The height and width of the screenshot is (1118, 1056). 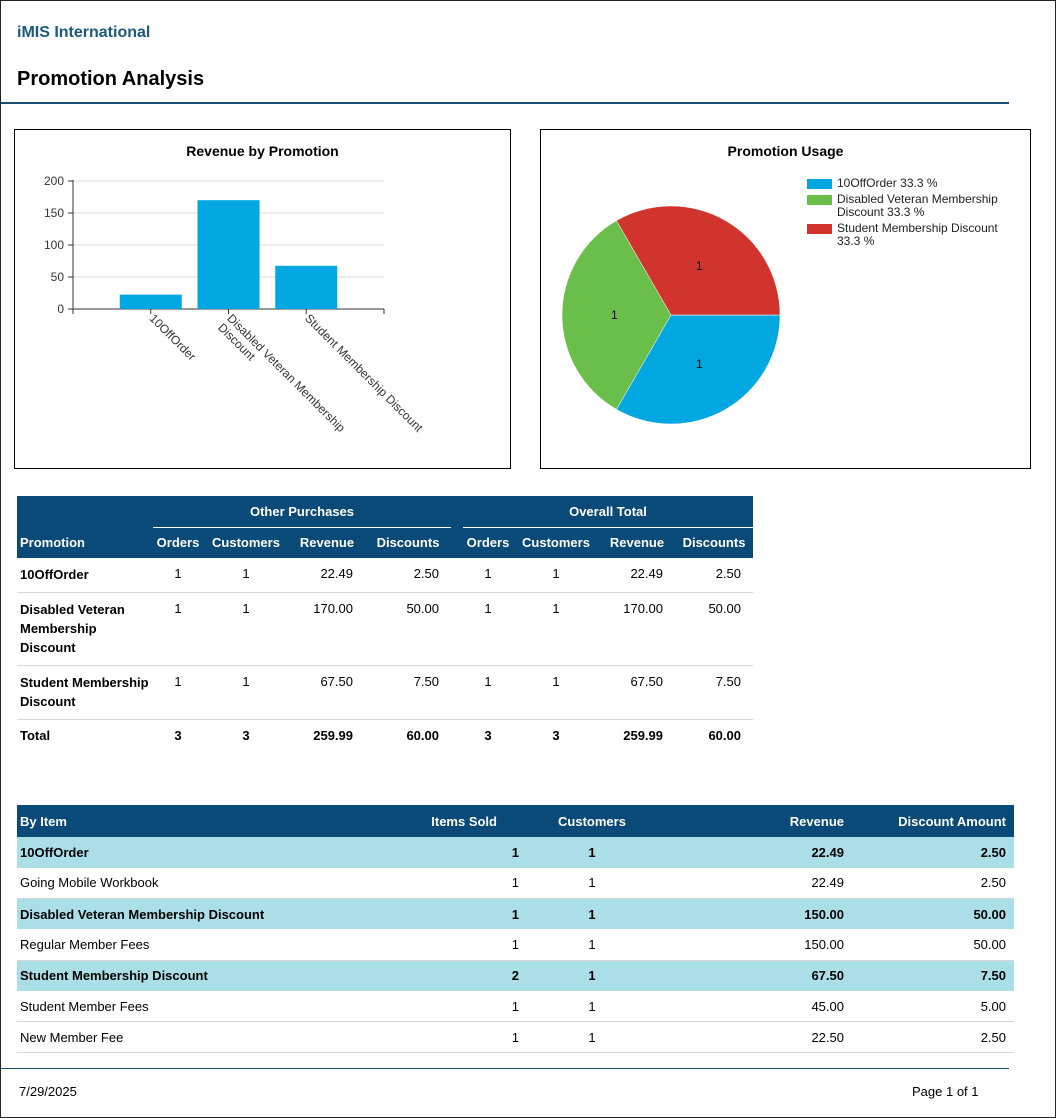 I want to click on y-tick-label: 200, so click(x=54, y=181).